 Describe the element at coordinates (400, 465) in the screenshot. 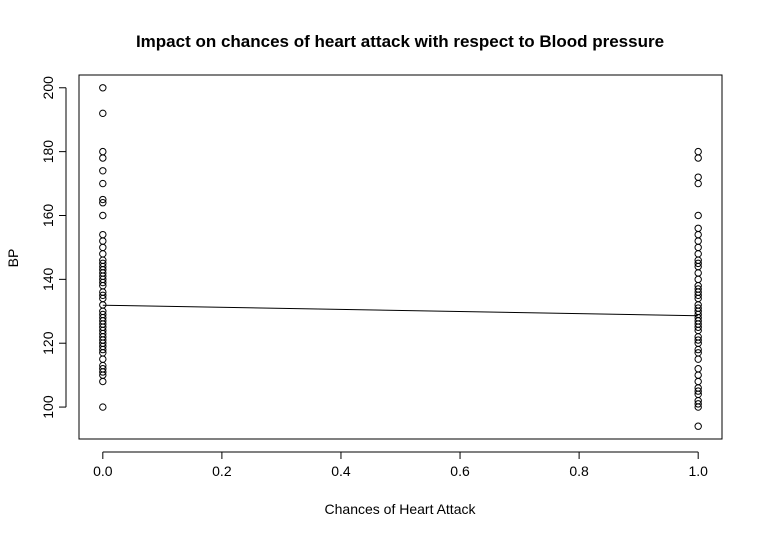

I see `x-axis: 0.0 0.2 0.4 0.6 0.8 1.0` at that location.